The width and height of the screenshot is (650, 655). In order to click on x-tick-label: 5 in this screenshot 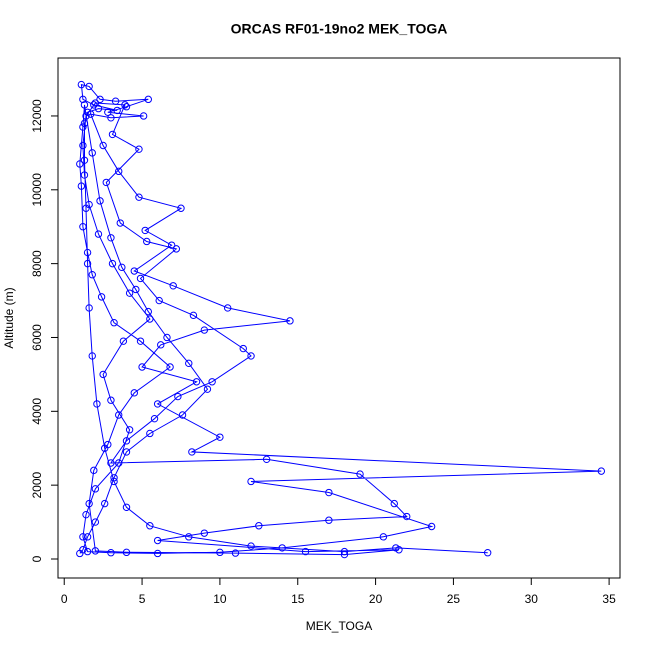, I will do `click(142, 599)`.